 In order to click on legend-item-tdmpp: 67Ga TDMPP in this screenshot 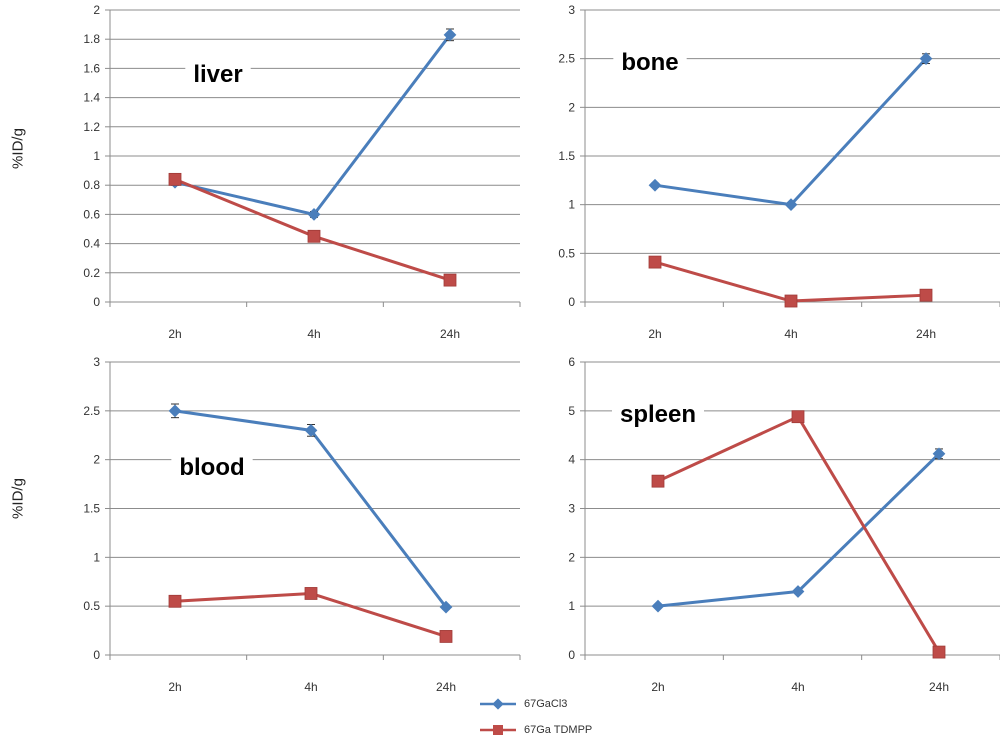, I will do `click(535, 730)`.